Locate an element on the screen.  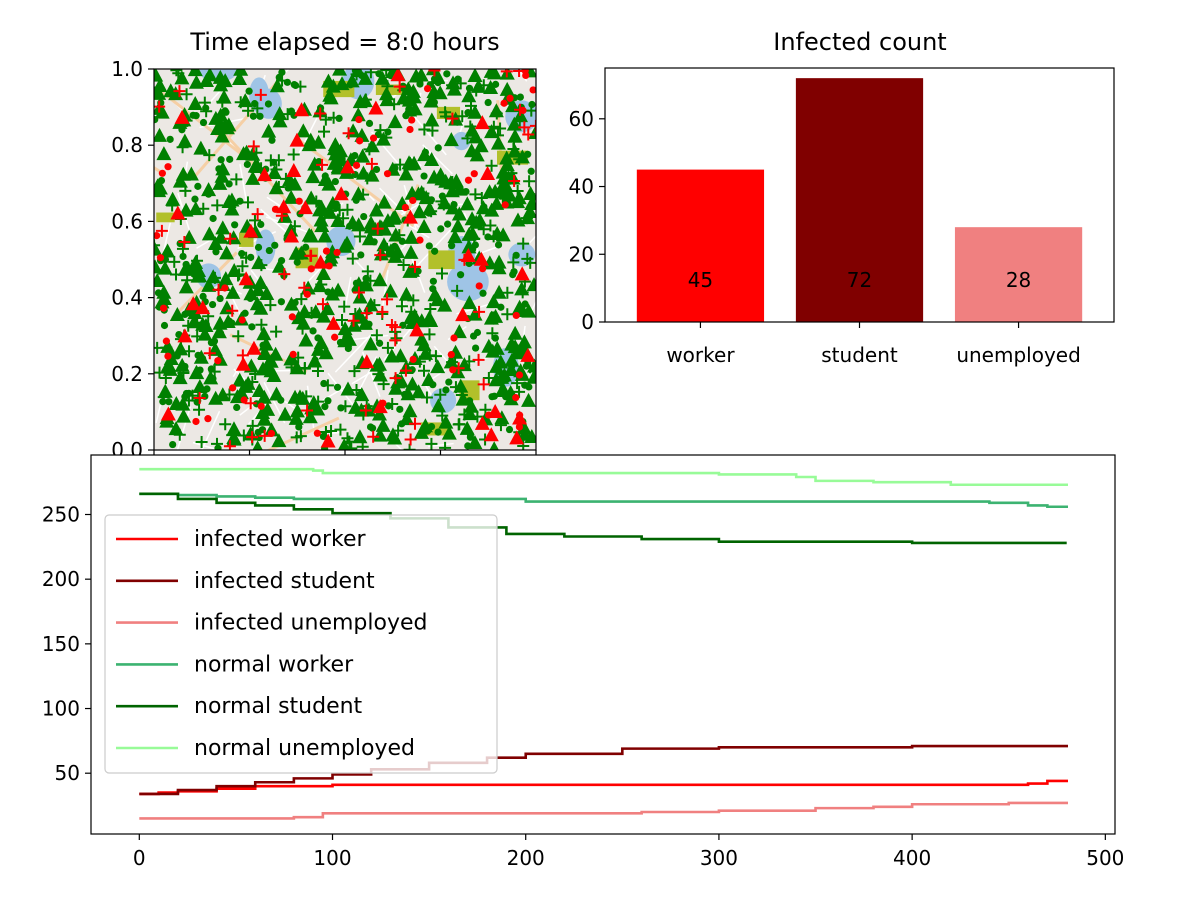
map-street is located at coordinates (234, 302).